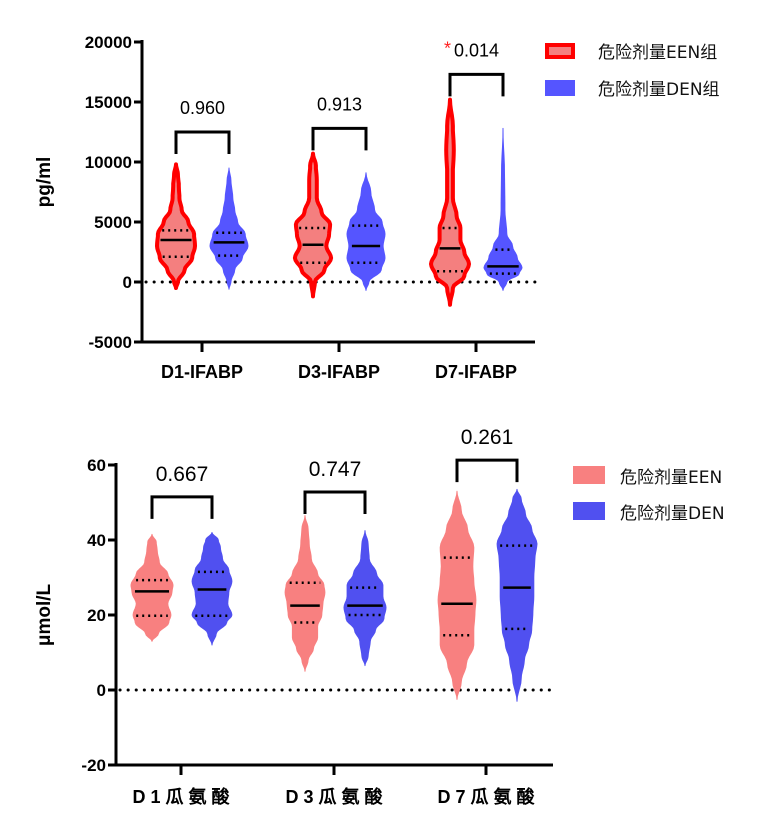 The height and width of the screenshot is (827, 781). I want to click on legend-label: 危险剂量DEN, so click(672, 514).